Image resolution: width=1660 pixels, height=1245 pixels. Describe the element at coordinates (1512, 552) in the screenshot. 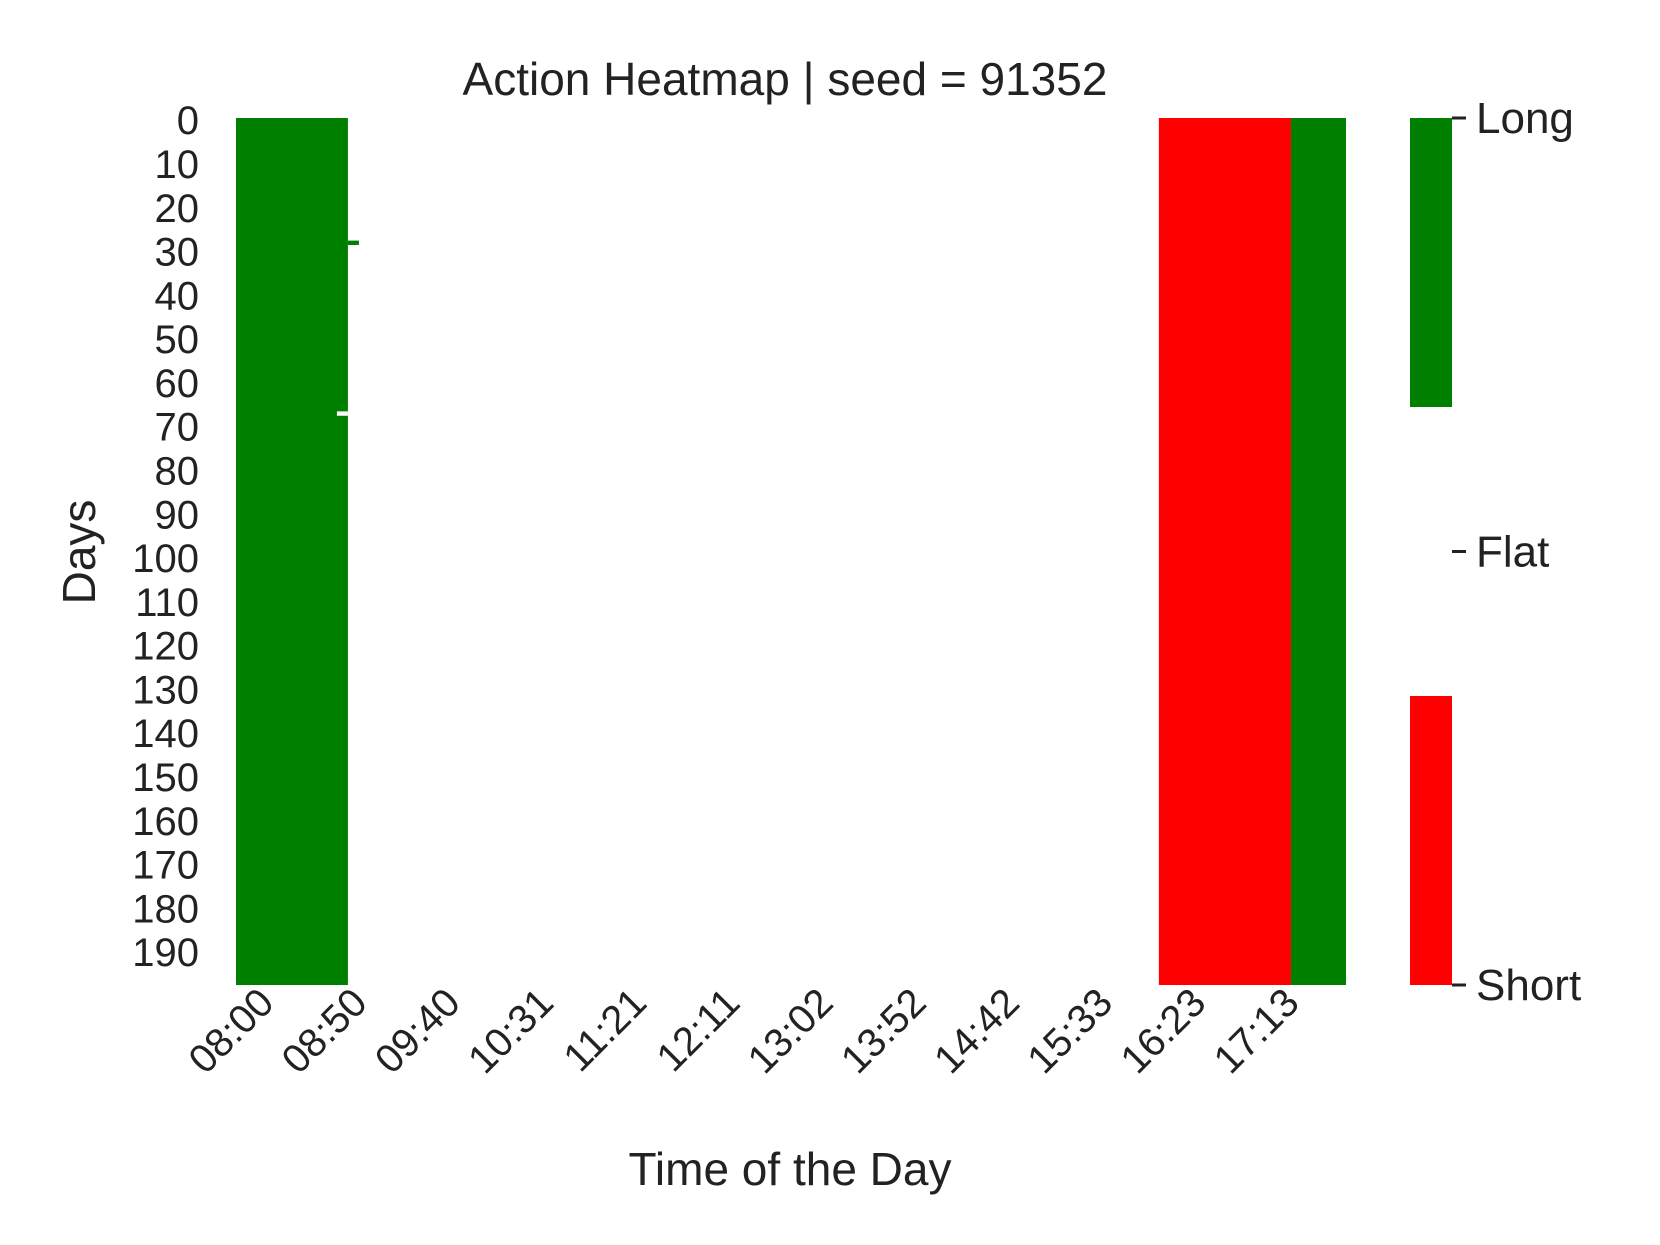

I see `colorbar-label-flat: Flat` at that location.